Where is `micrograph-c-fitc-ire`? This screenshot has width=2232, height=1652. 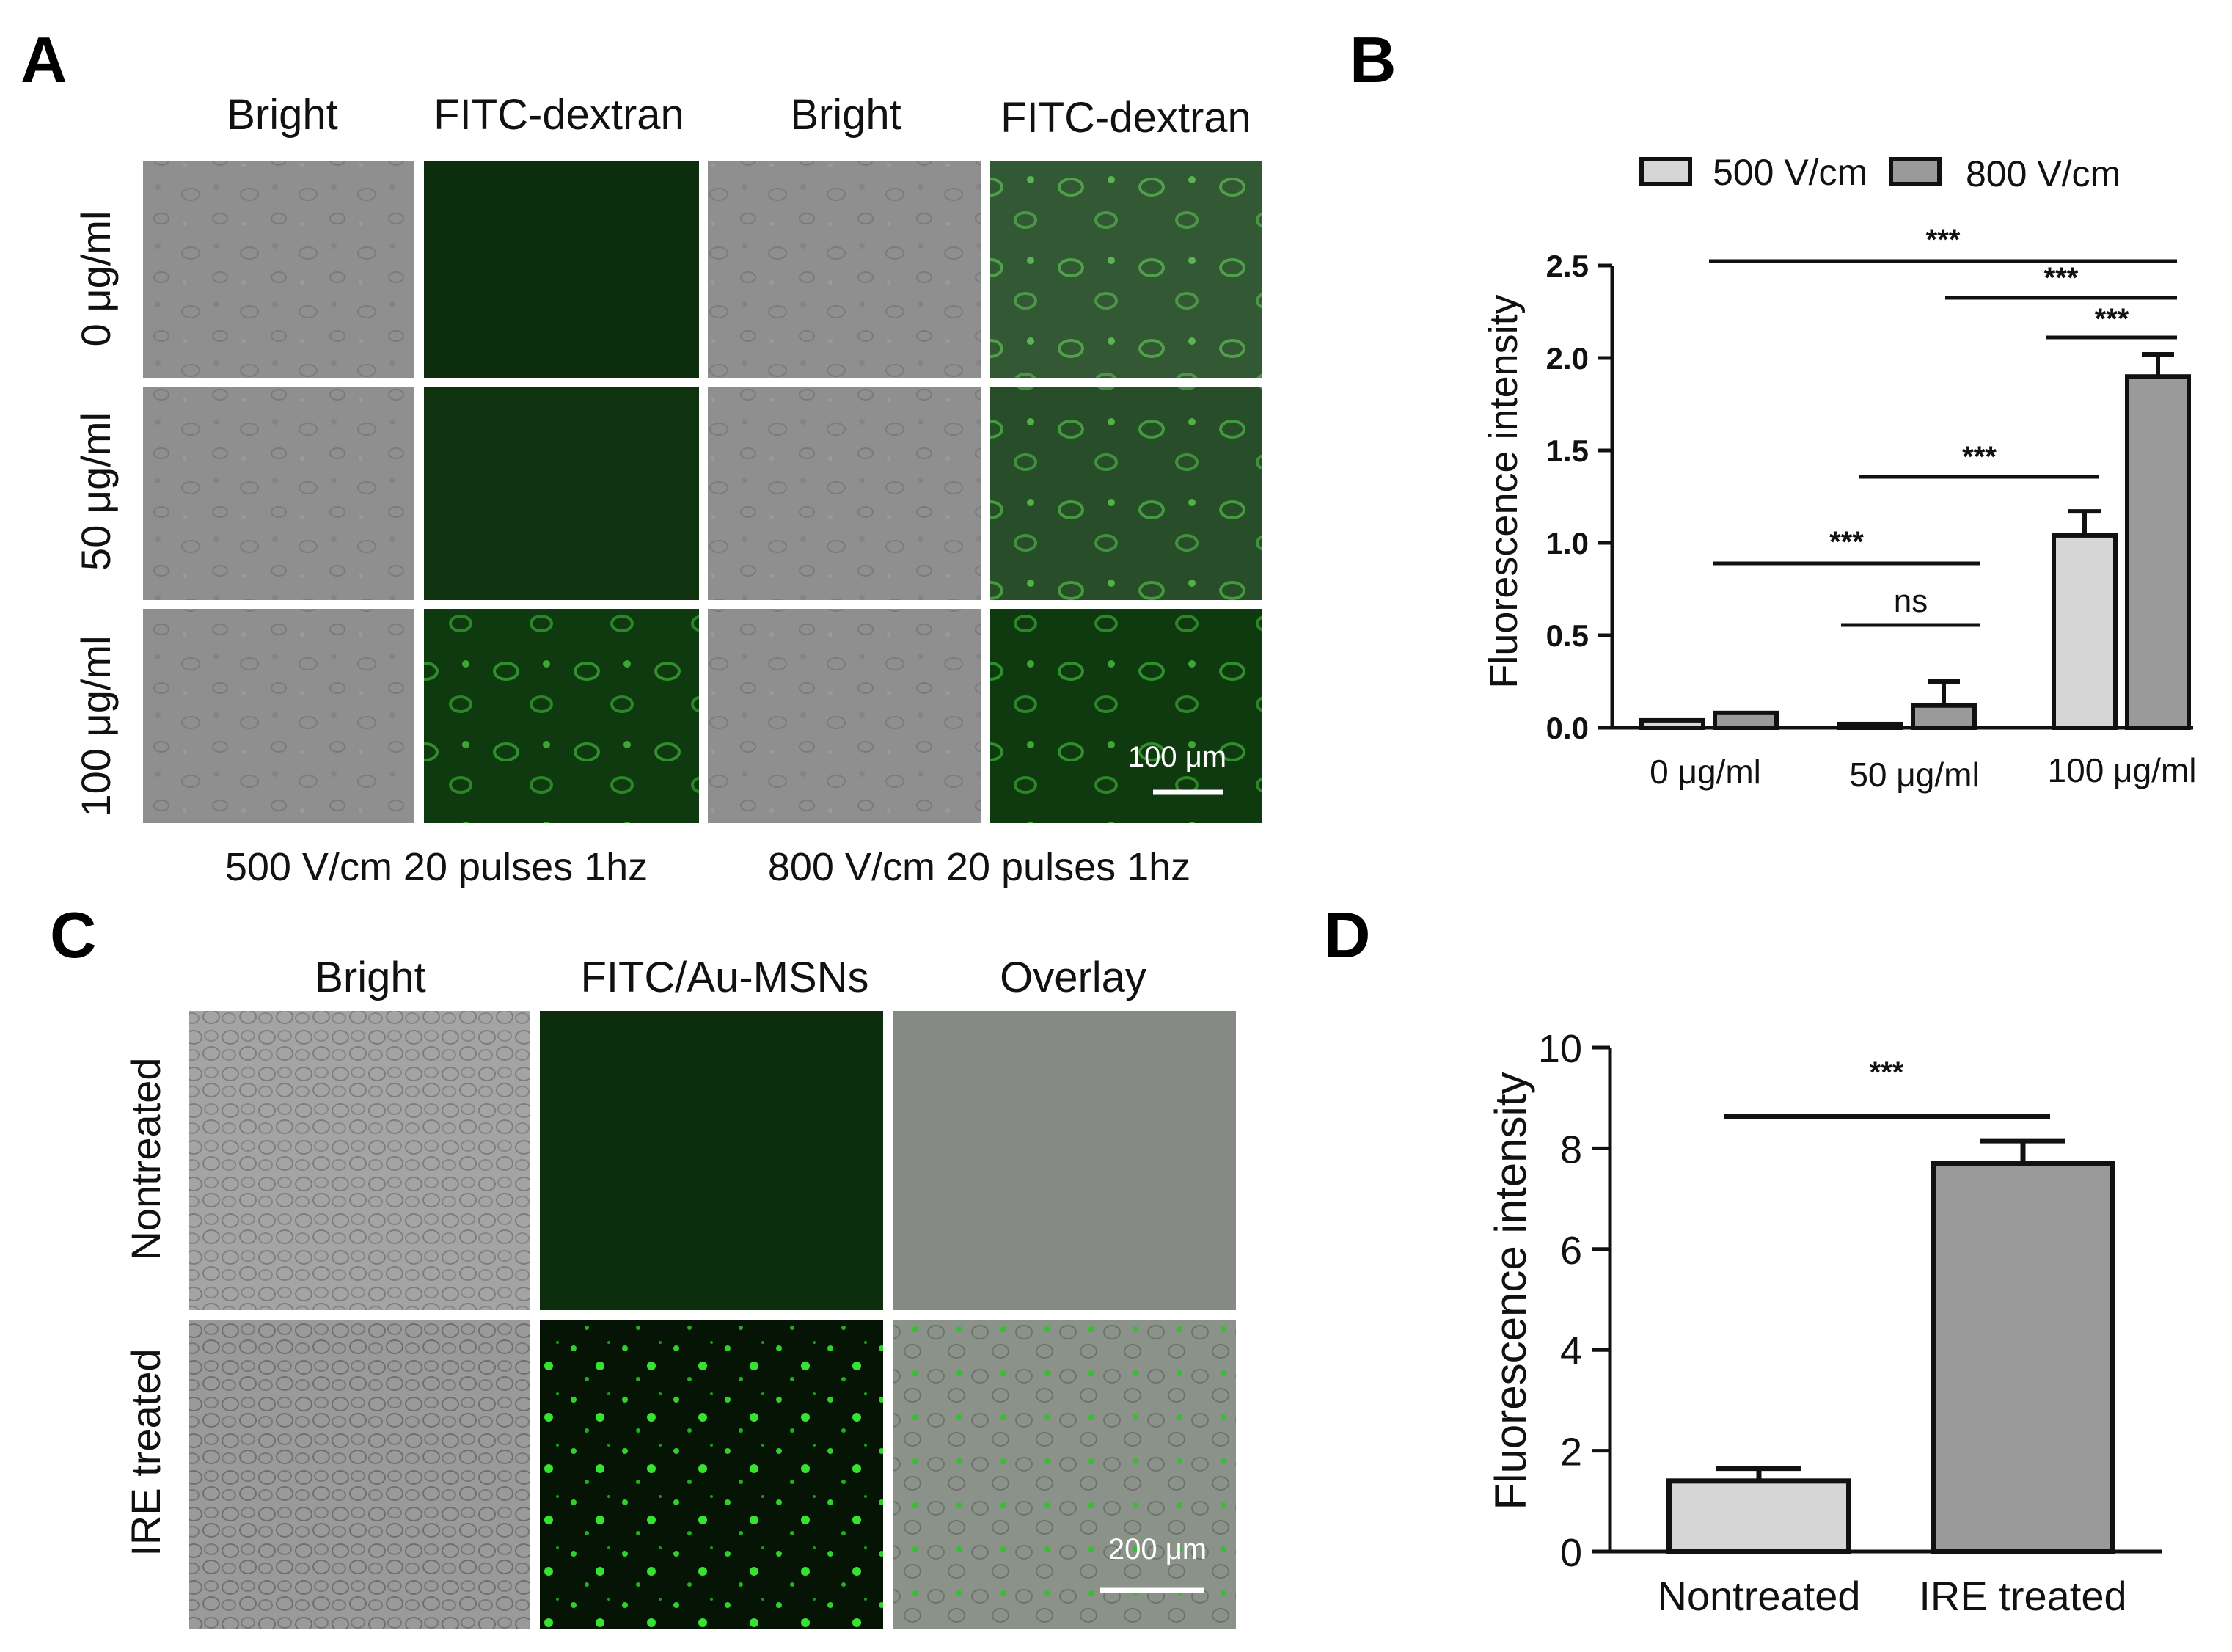
micrograph-c-fitc-ire is located at coordinates (712, 1474).